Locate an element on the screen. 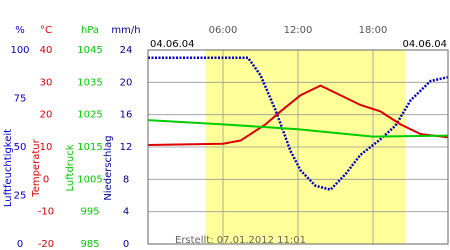 This screenshot has height=250, width=450. x-tick-label: 12:00 is located at coordinates (298, 30).